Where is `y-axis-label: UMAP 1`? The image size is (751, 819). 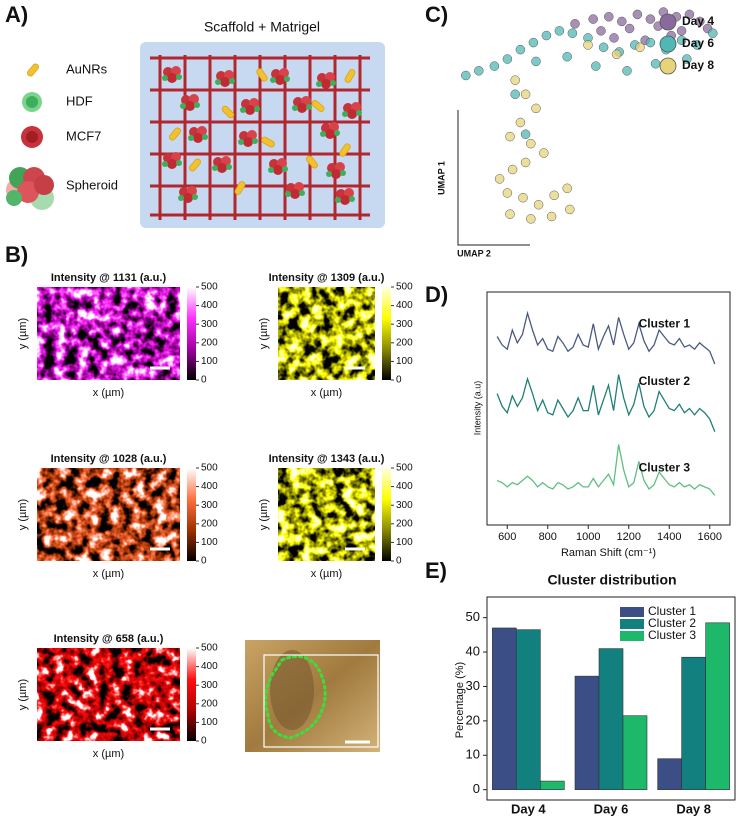 y-axis-label: UMAP 1 is located at coordinates (441, 178).